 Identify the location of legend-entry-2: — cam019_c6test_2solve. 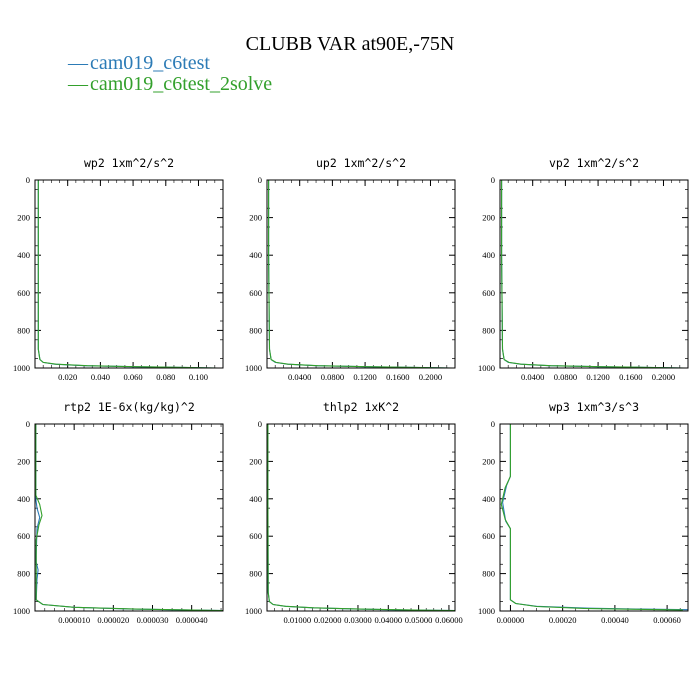
(169, 84).